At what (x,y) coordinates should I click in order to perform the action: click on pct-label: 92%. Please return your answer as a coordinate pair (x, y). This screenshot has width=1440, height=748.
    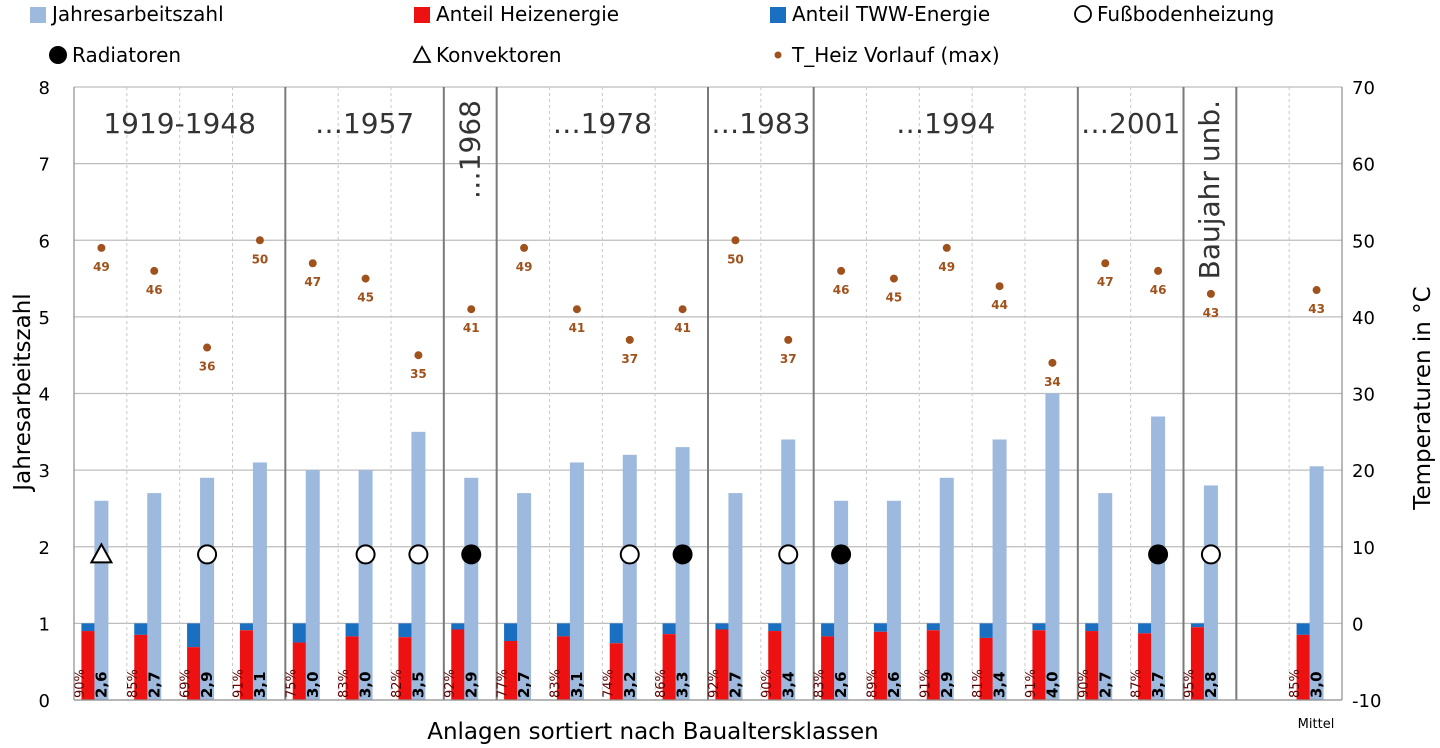
    Looking at the image, I should click on (450, 683).